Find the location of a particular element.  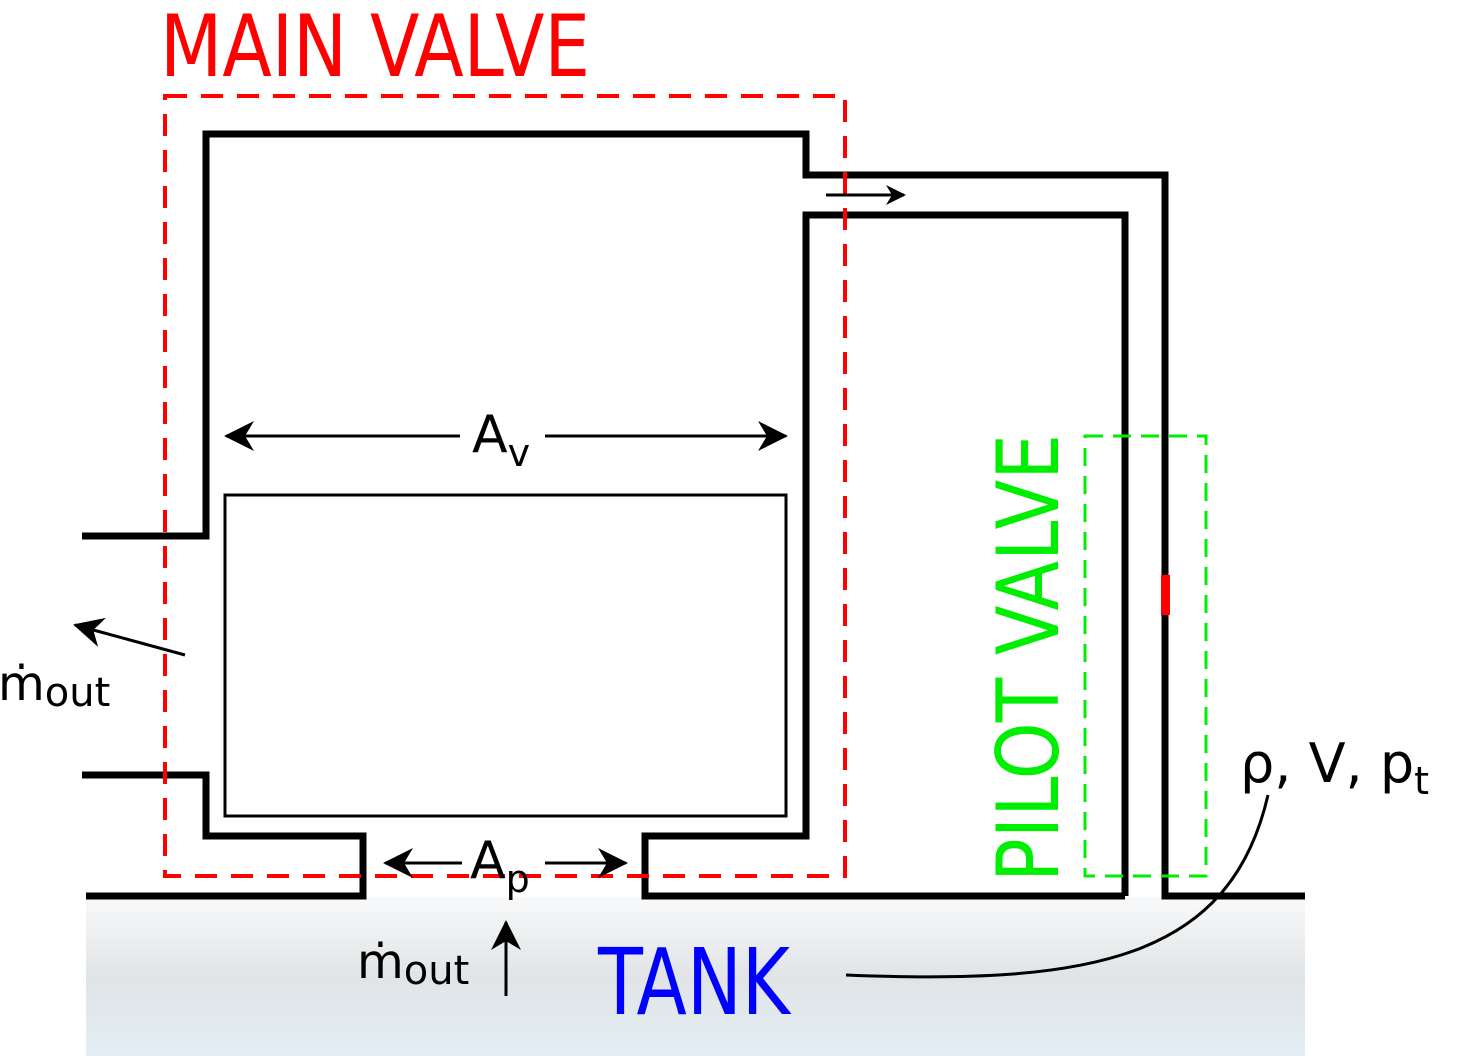

pilot-valve-label: PILOT VALVE is located at coordinates (1029, 658).